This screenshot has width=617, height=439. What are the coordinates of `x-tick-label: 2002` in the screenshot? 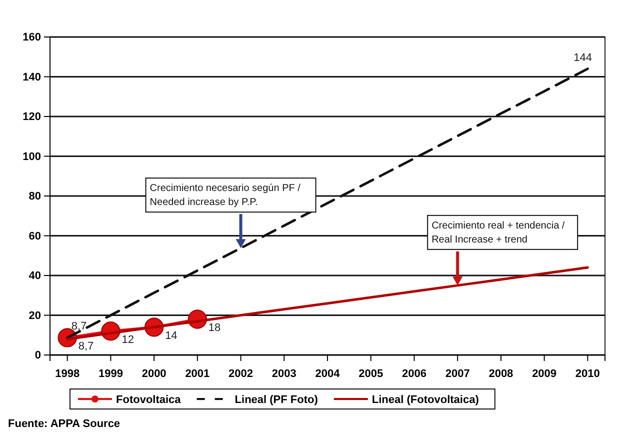 It's located at (241, 374).